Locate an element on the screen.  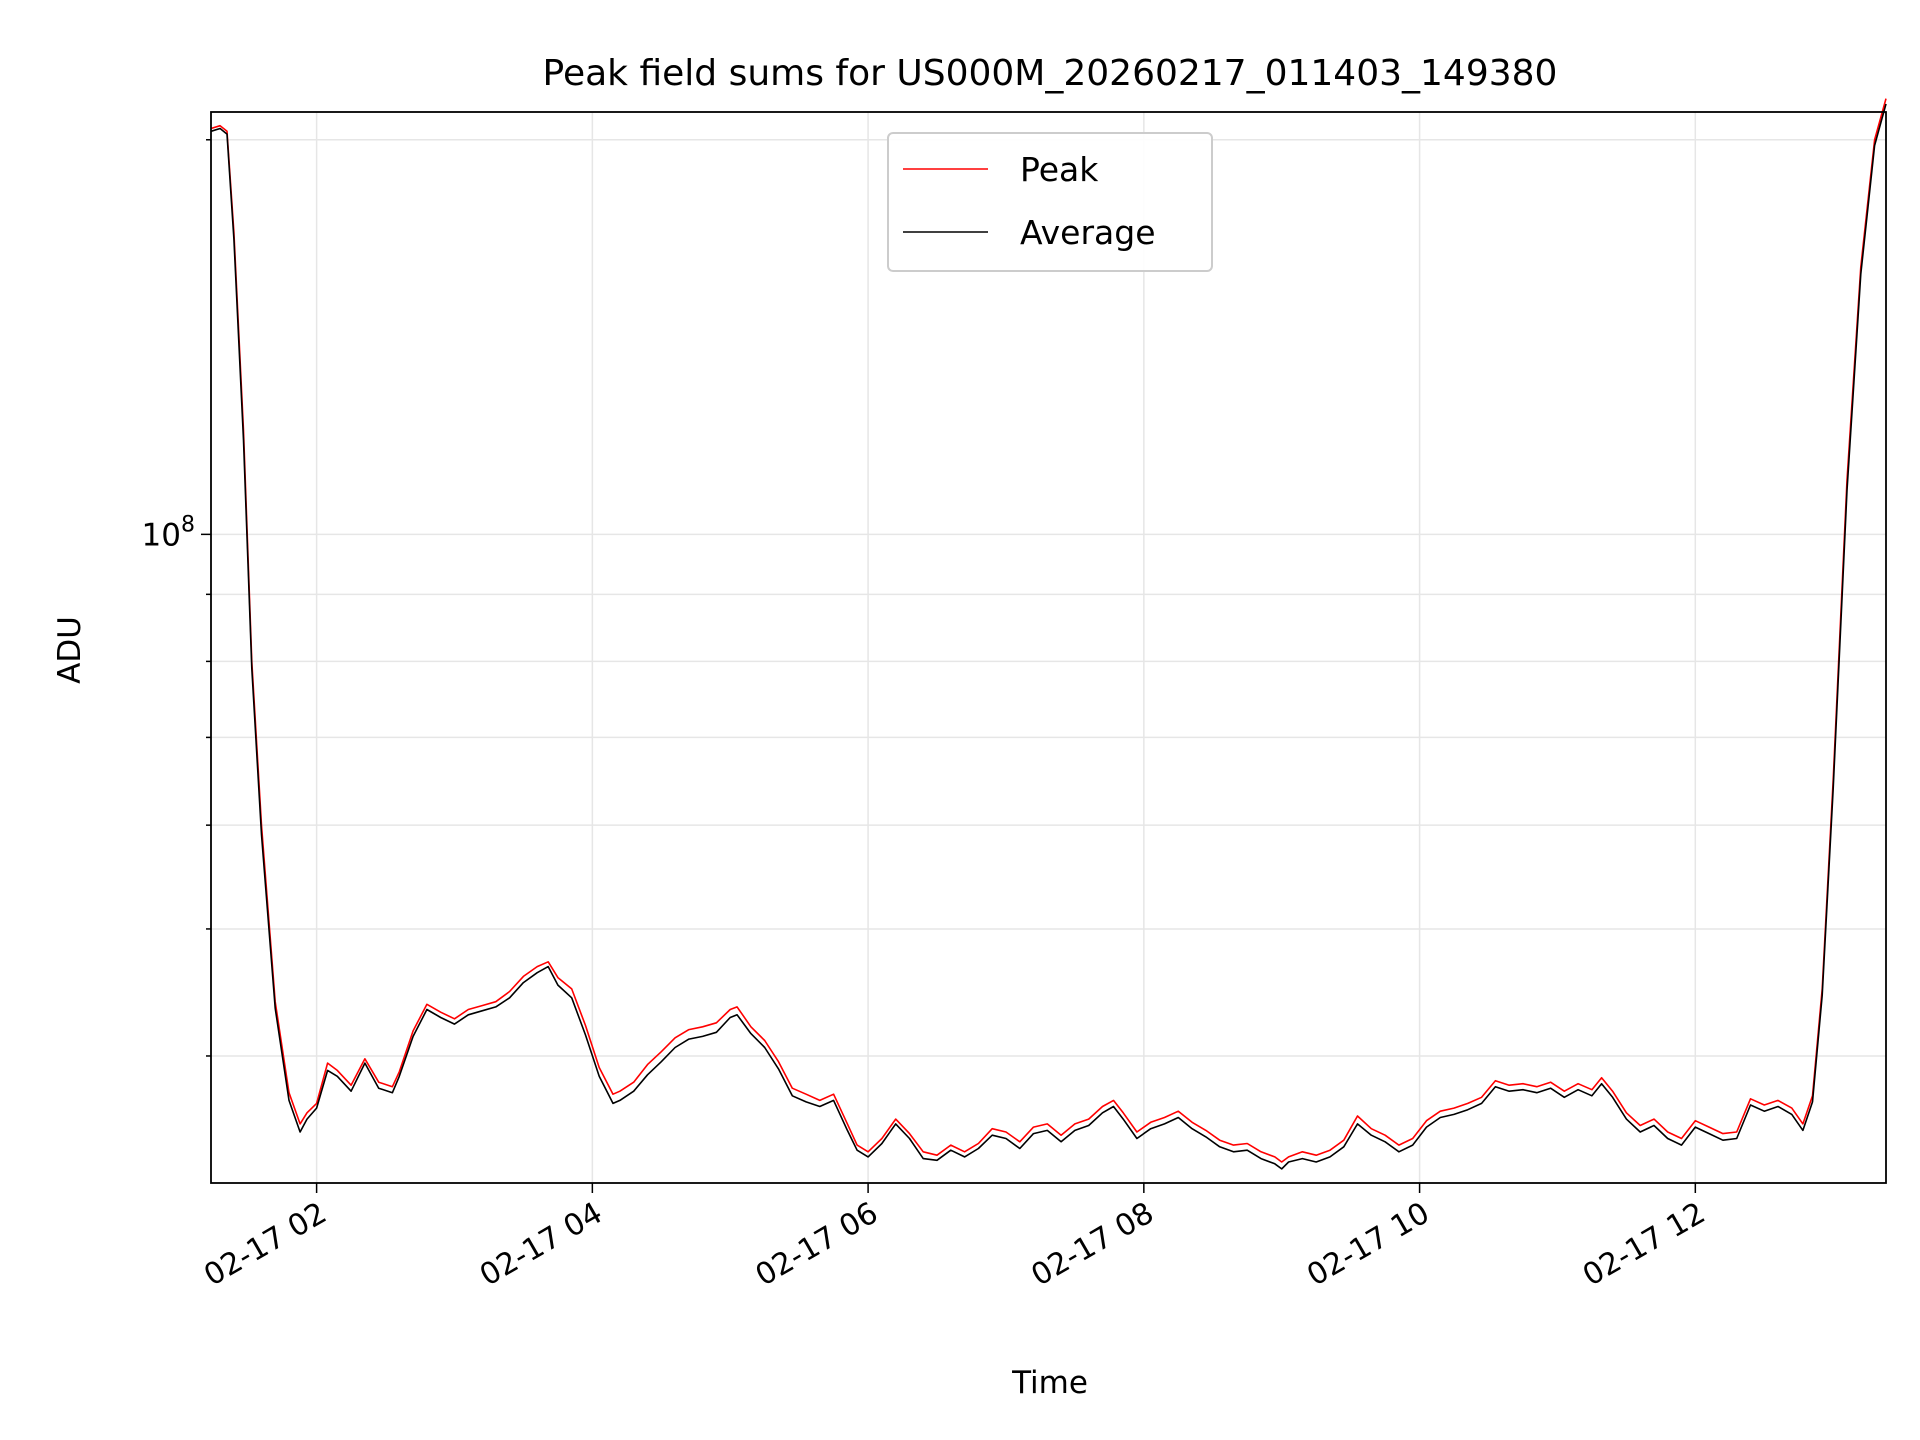
legend-average-label: Average is located at coordinates (1088, 232).